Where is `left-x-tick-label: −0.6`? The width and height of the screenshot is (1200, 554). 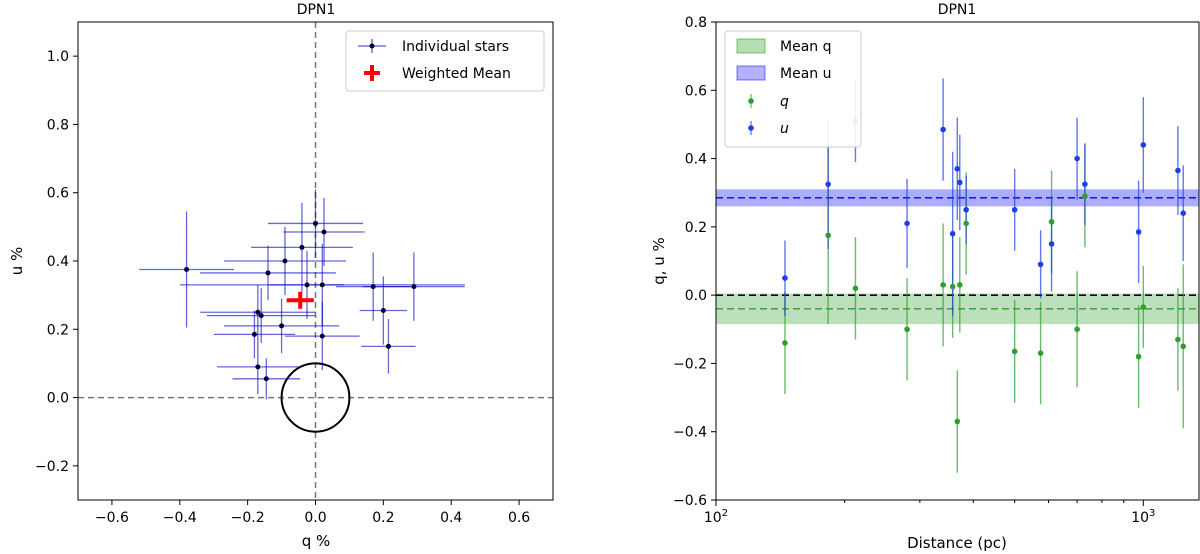 left-x-tick-label: −0.6 is located at coordinates (112, 518).